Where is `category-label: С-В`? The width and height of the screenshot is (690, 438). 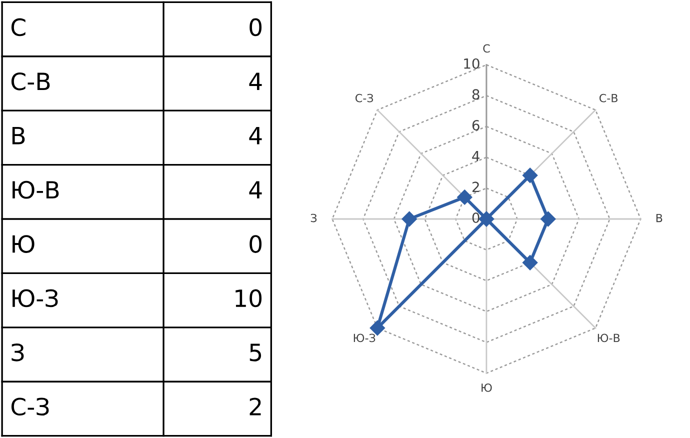
category-label: С-В is located at coordinates (30, 81).